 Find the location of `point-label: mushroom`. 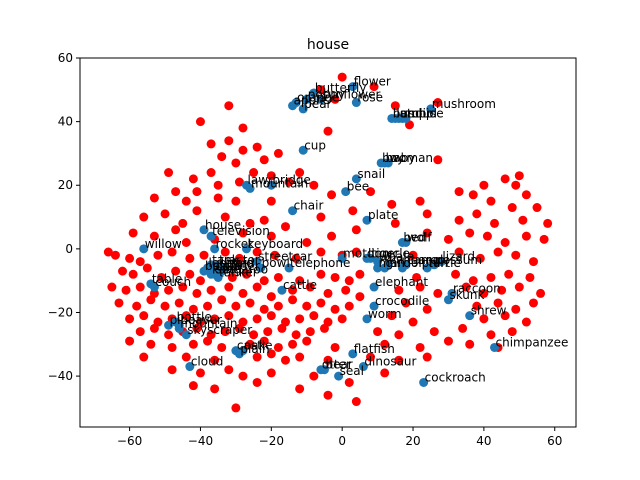

point-label: mushroom is located at coordinates (464, 104).